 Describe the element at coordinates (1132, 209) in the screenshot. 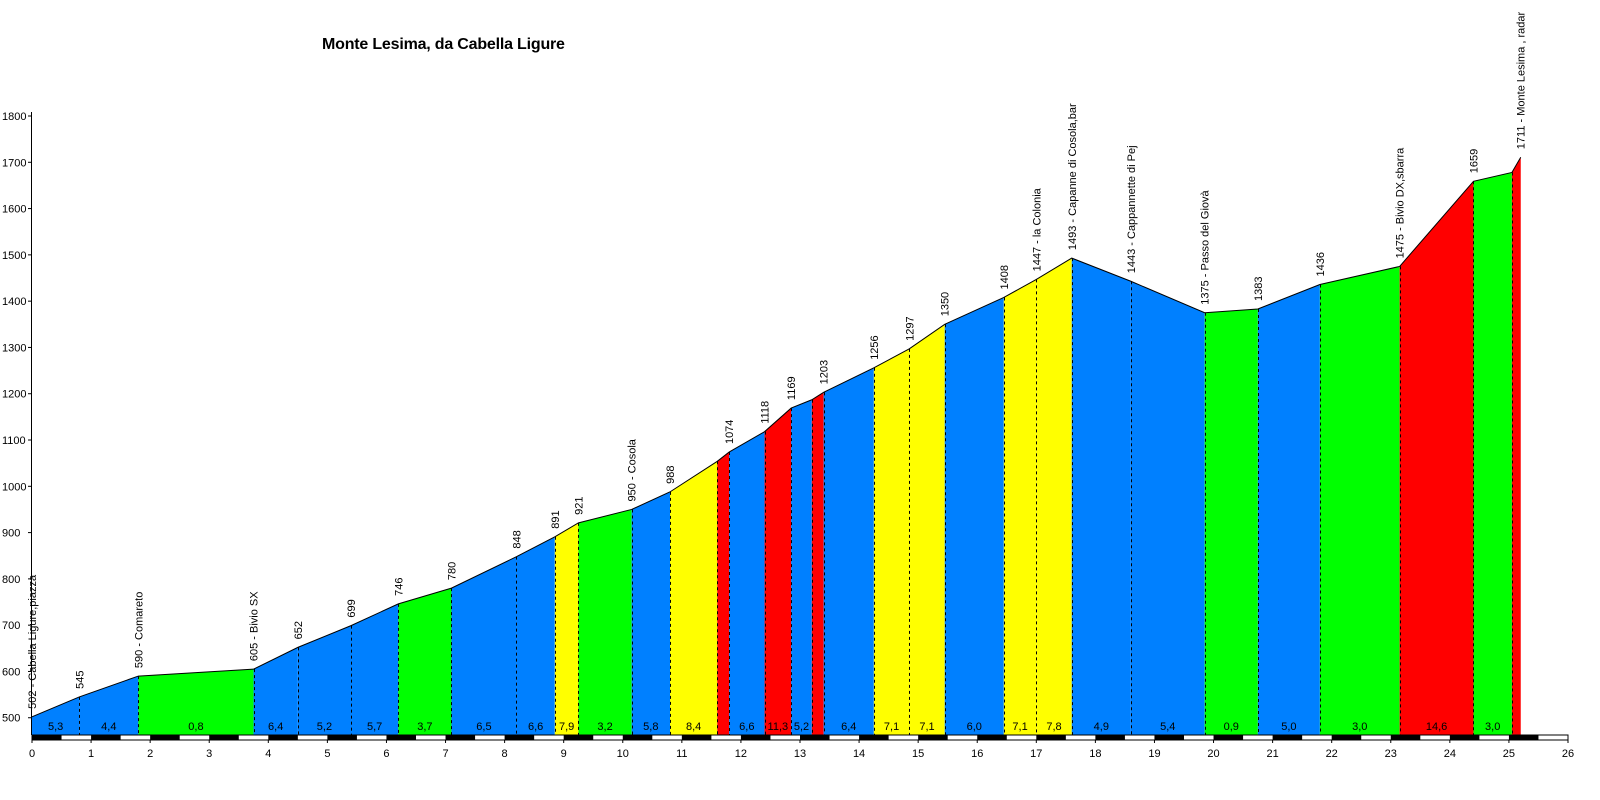

I see `altitude-label: 1443 - Cappannette di Pej` at that location.